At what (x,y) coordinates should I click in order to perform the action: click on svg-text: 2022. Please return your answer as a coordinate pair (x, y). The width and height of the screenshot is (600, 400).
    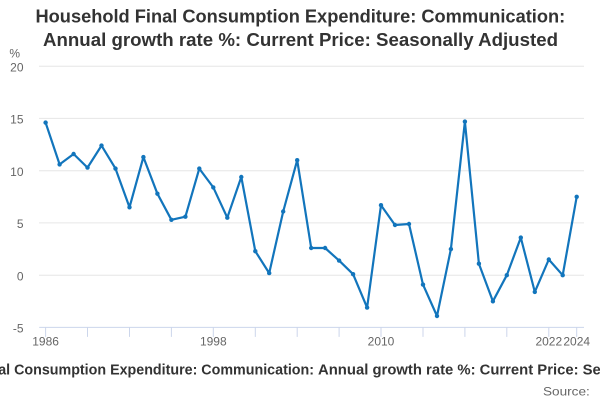
    Looking at the image, I should click on (548, 342).